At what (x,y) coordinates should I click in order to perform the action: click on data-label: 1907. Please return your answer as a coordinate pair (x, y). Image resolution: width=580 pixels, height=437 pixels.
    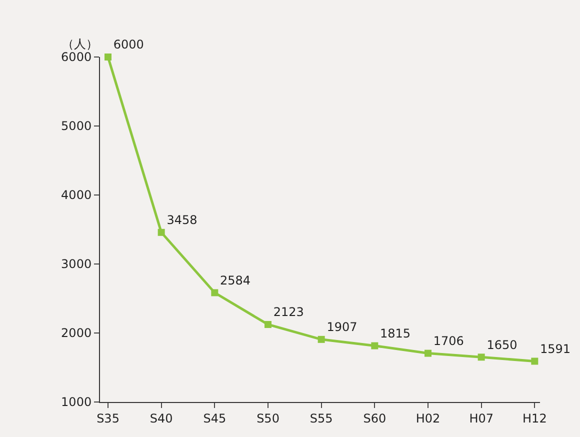
    Looking at the image, I should click on (342, 327).